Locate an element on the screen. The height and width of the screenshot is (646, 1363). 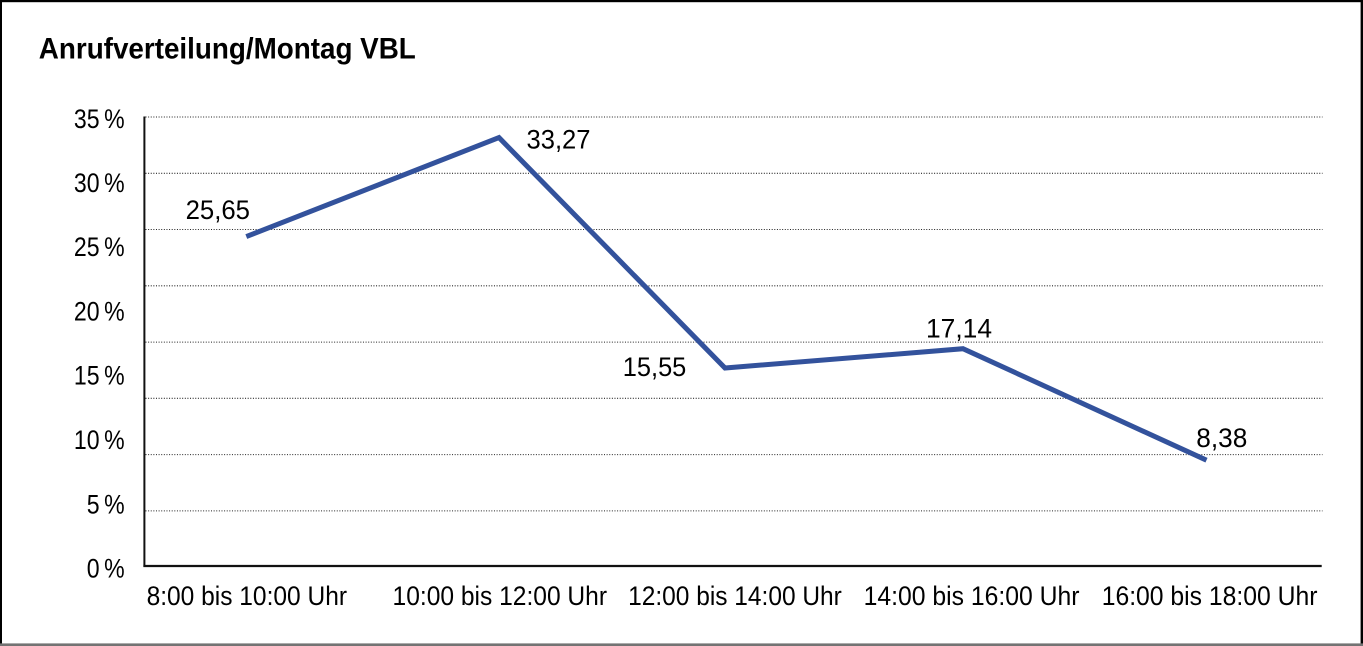
svg-text: 30 % is located at coordinates (99, 183).